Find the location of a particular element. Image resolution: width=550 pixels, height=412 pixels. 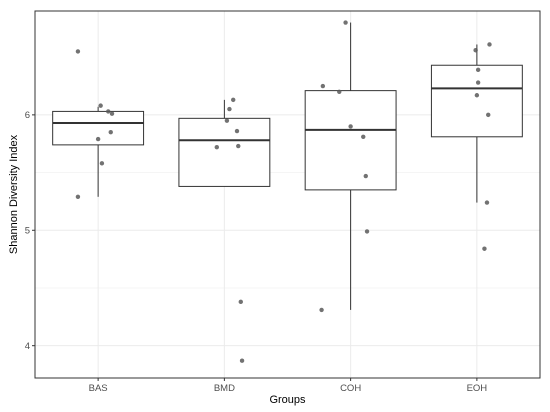

box-bmd is located at coordinates (224, 152).